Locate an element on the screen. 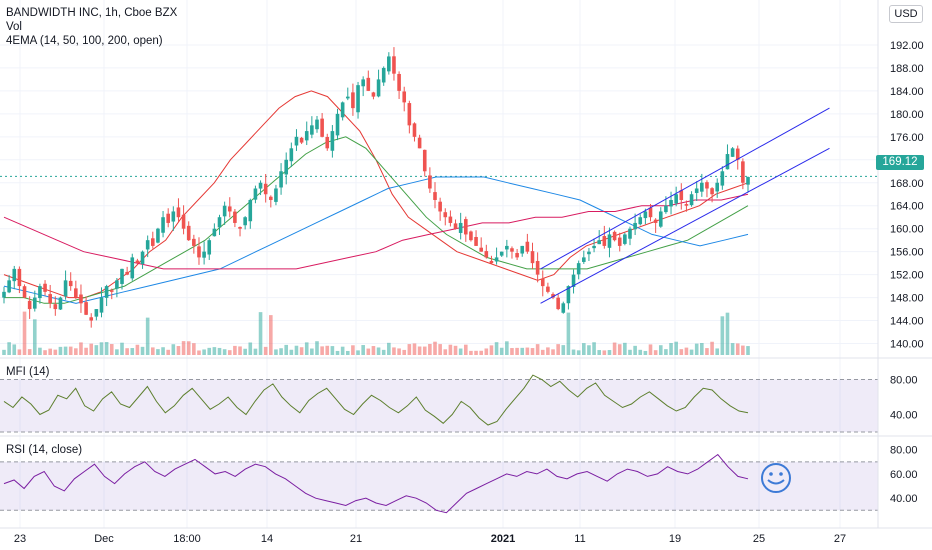 The height and width of the screenshot is (550, 932). price-tick-label: 160.00 is located at coordinates (907, 230).